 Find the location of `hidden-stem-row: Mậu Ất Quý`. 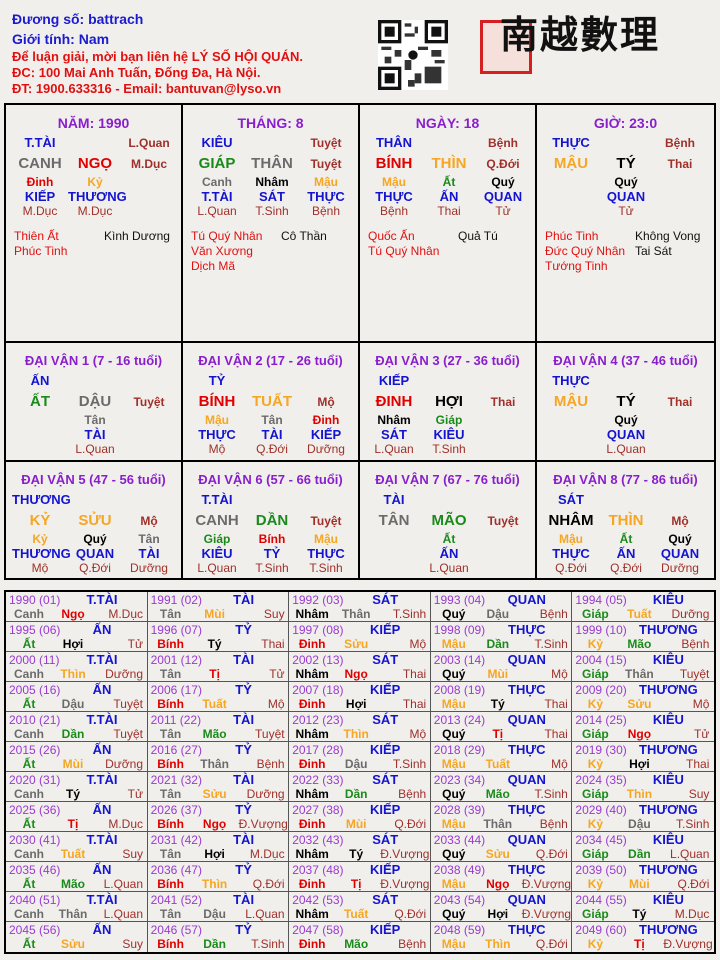

hidden-stem-row: Mậu Ất Quý is located at coordinates (447, 182).